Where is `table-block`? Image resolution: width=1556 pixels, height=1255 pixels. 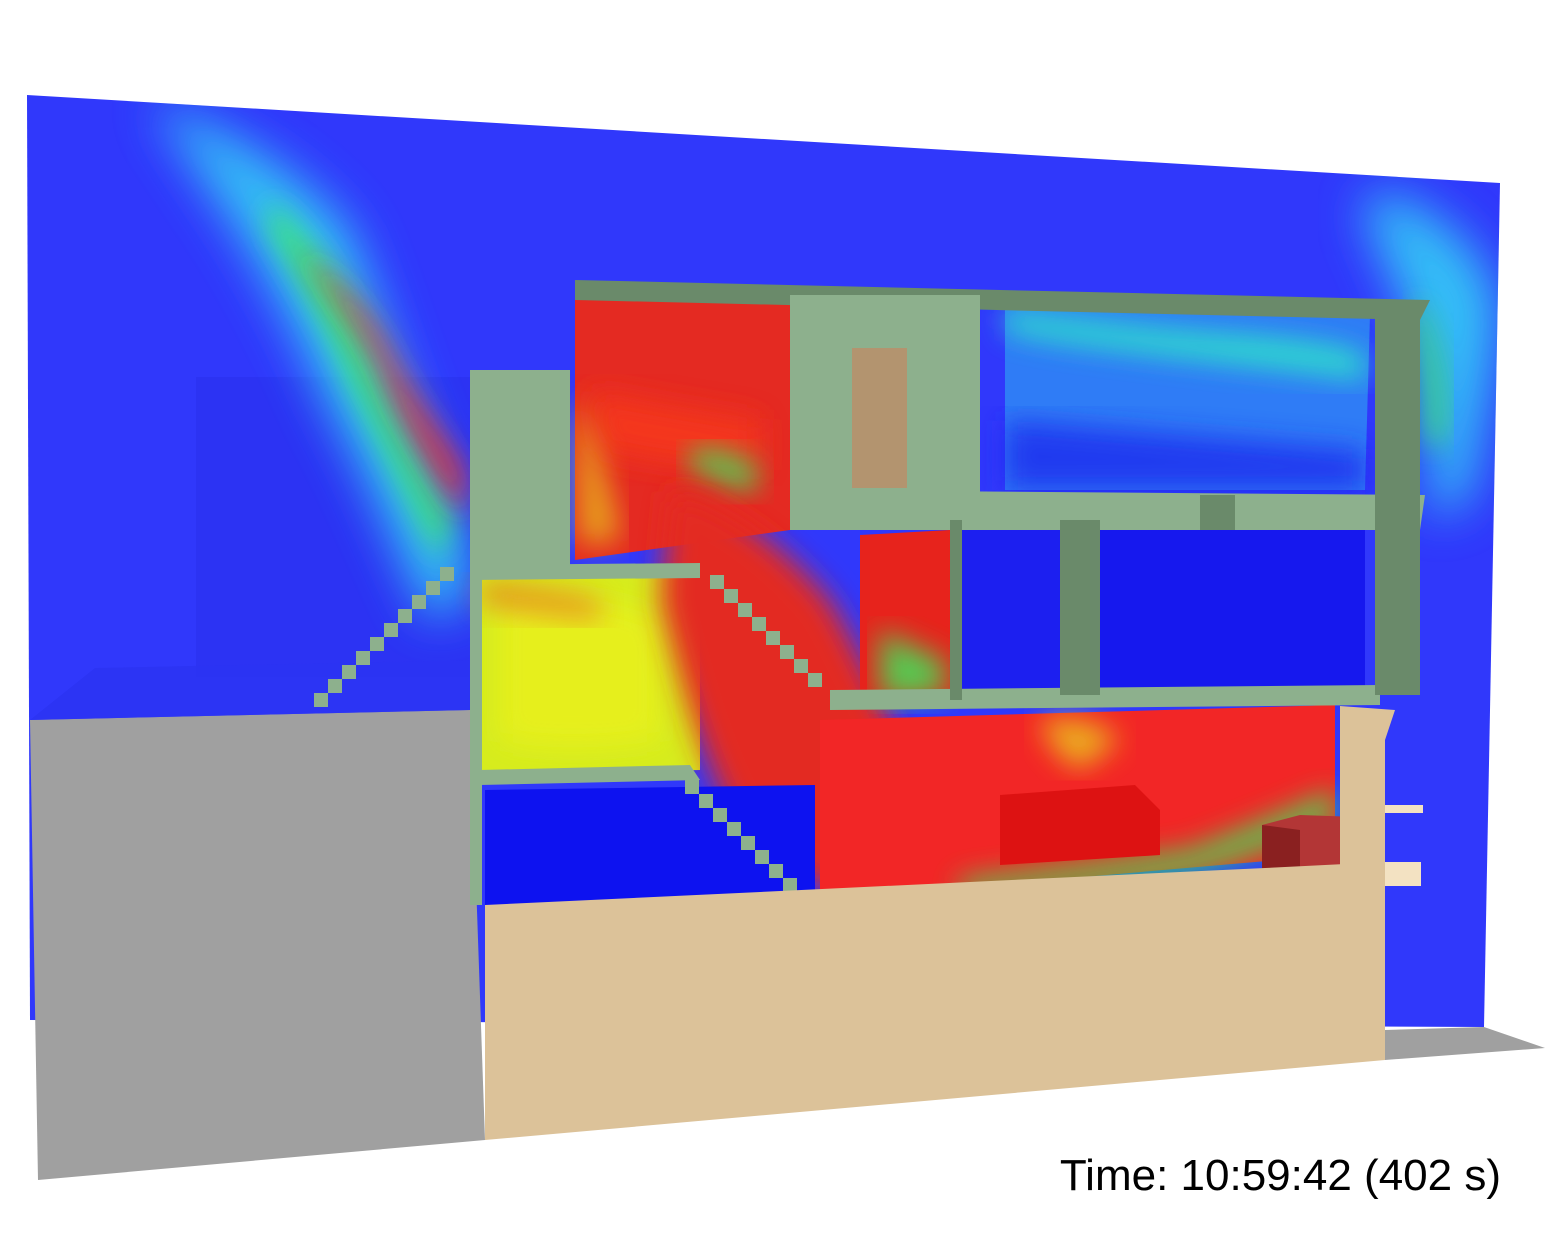 table-block is located at coordinates (1080, 825).